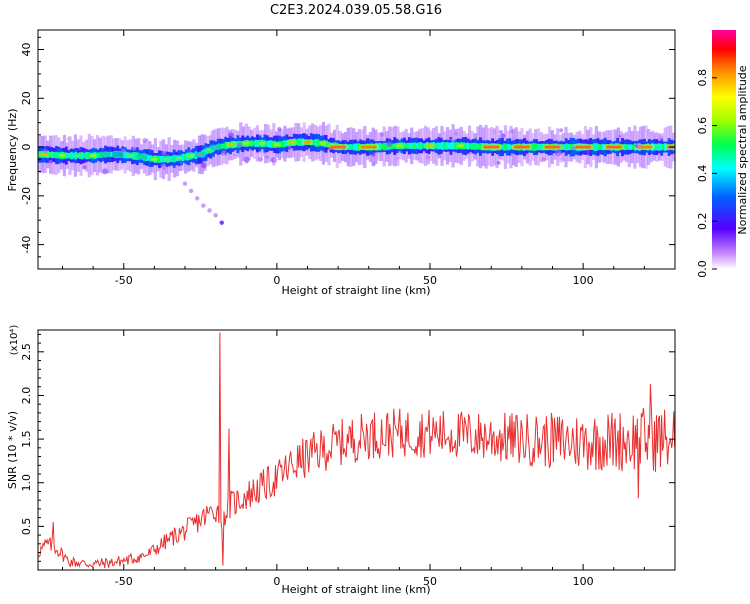 The image size is (750, 604). Describe the element at coordinates (14, 340) in the screenshot. I see `snr-y-multiplier: (x10⁴)` at that location.